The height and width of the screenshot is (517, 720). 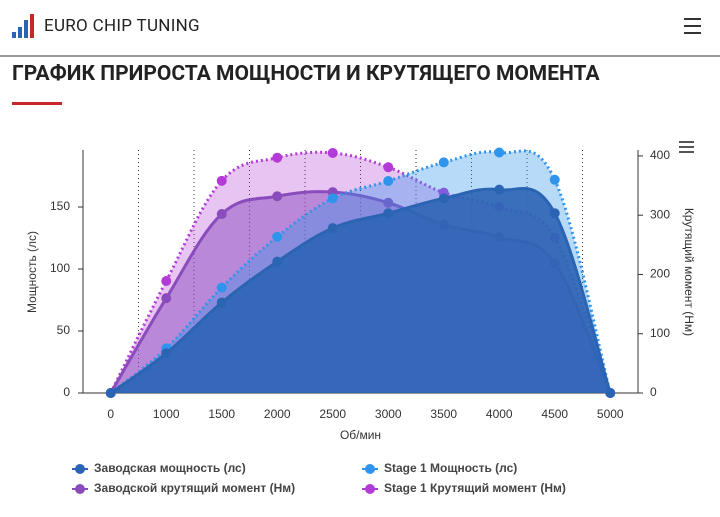 I want to click on legend-label: Заводской крутящий момент (Нм), so click(x=194, y=488).